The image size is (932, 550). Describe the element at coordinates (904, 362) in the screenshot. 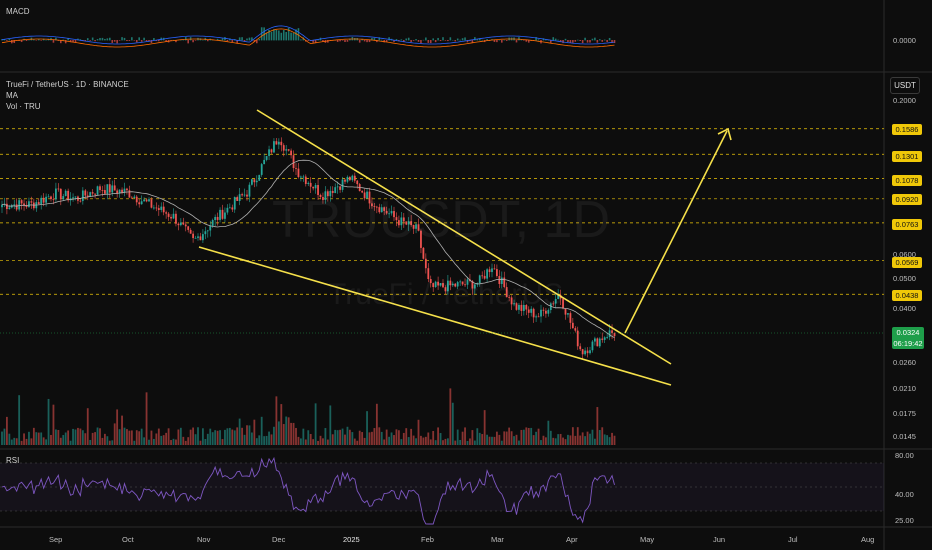

I see `price-tick: 0.0260` at that location.